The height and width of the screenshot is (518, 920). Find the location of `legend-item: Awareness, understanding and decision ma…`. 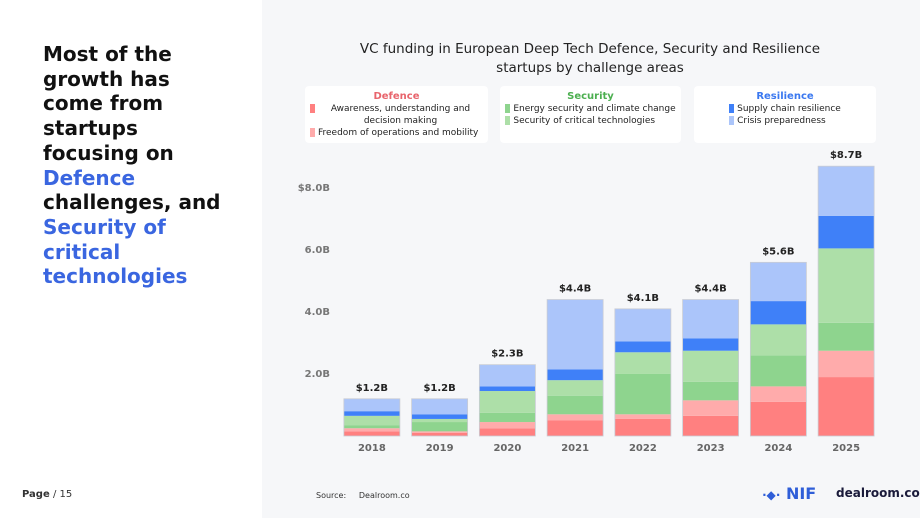

legend-item: Awareness, understanding and decision ma… is located at coordinates (396, 115).